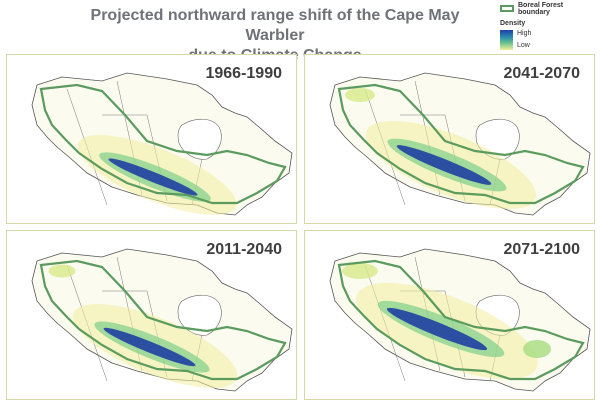  What do you see at coordinates (541, 249) in the screenshot?
I see `period-label: 2071-2100` at bounding box center [541, 249].